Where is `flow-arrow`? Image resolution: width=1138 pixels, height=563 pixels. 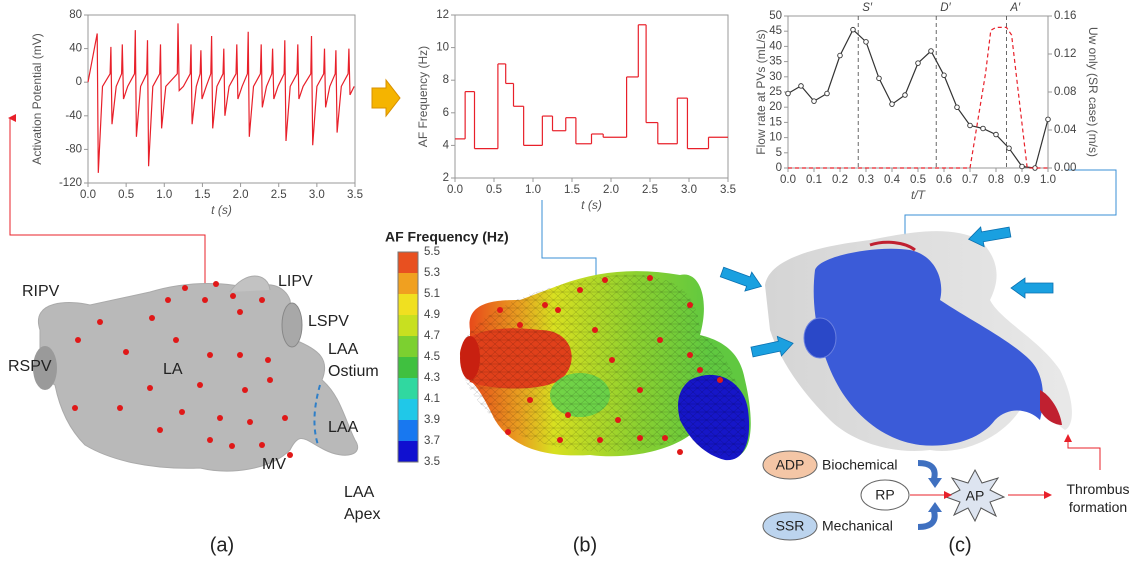
flow-arrow is located at coordinates (386, 98).